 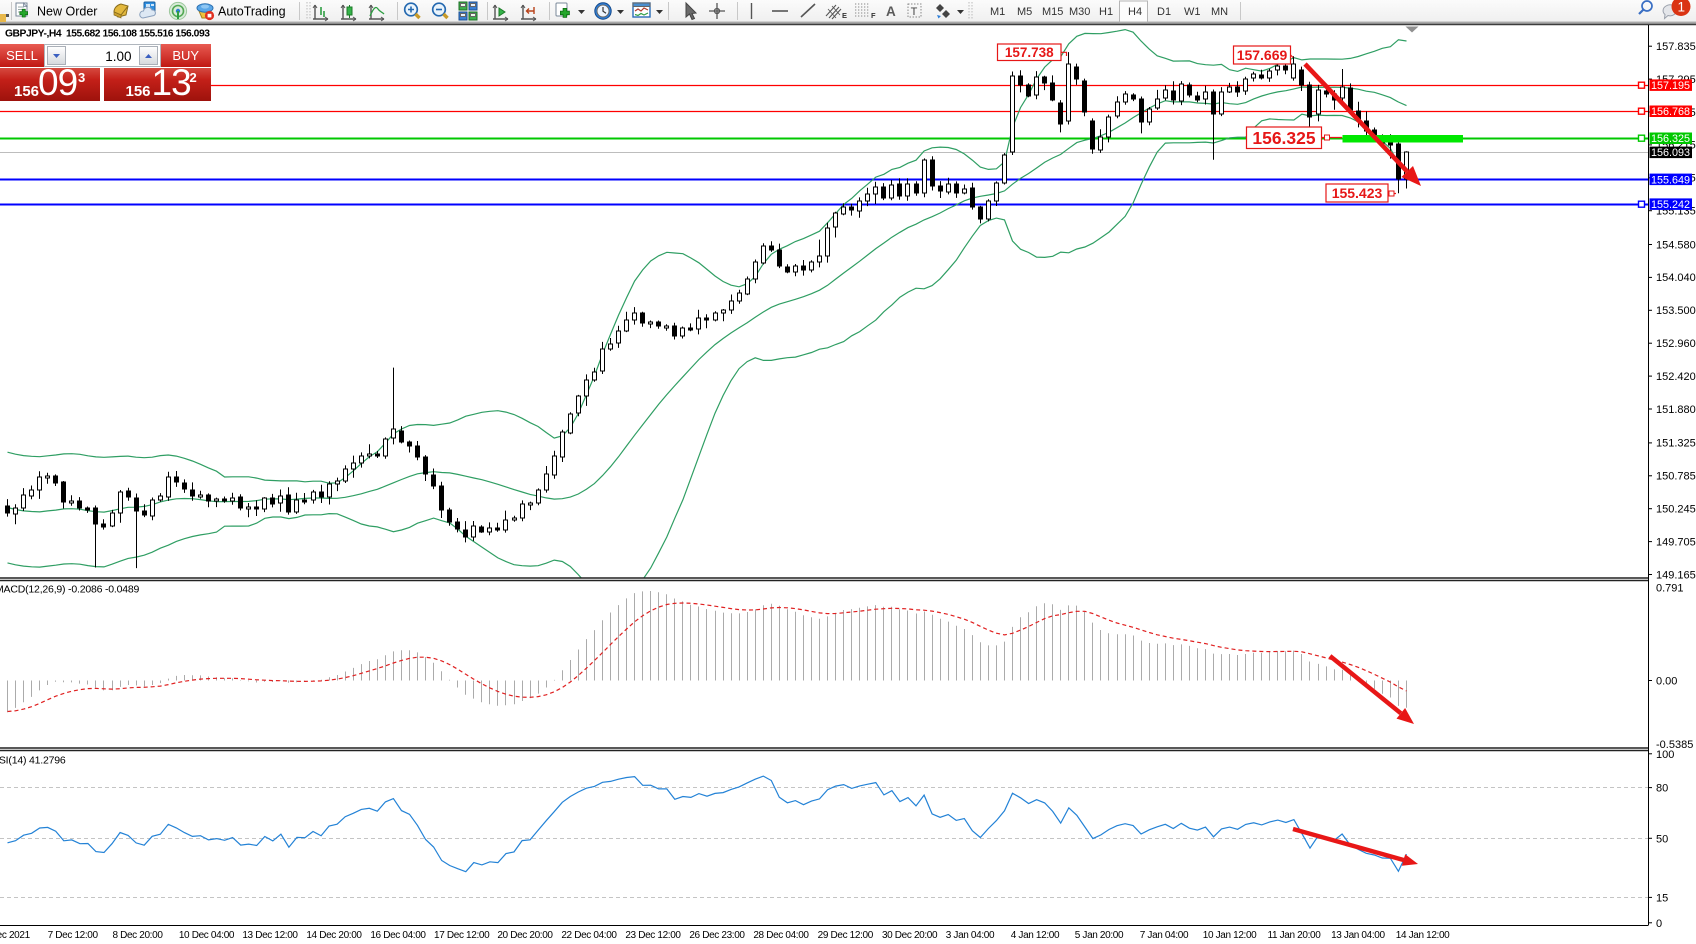 I want to click on svg-text: M30, so click(x=1079, y=12).